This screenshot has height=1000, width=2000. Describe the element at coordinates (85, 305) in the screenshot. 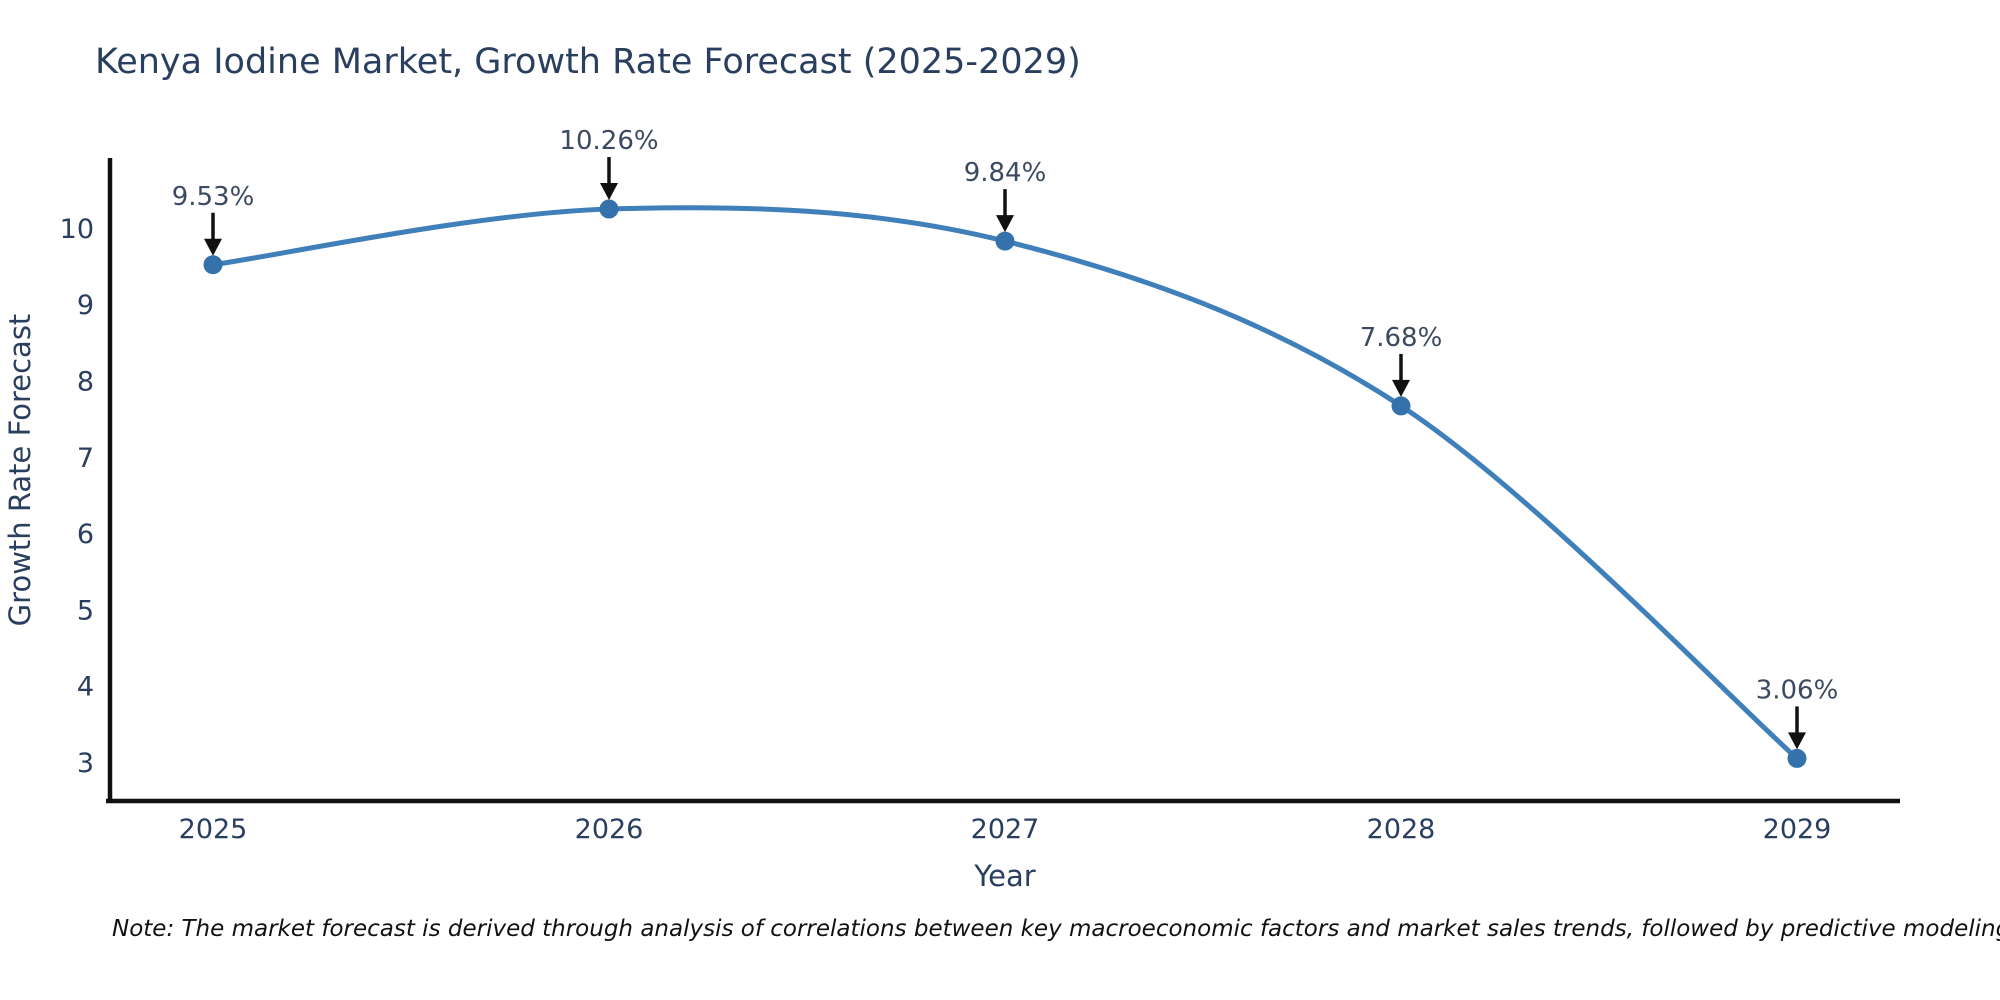

I see `y-tick-label: 9` at that location.